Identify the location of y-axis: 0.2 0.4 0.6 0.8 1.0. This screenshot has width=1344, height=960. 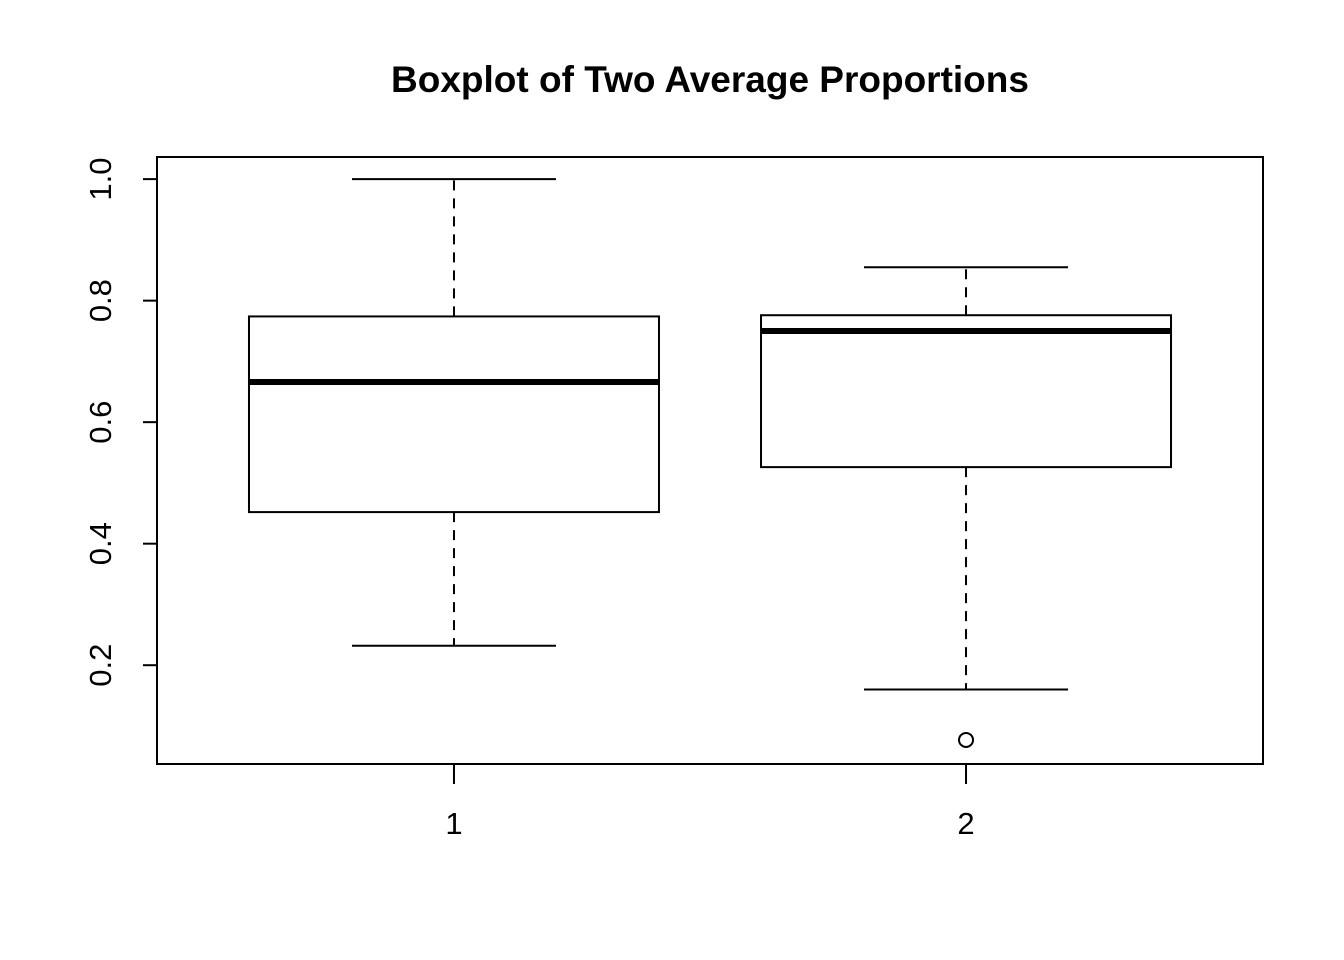
(120, 422).